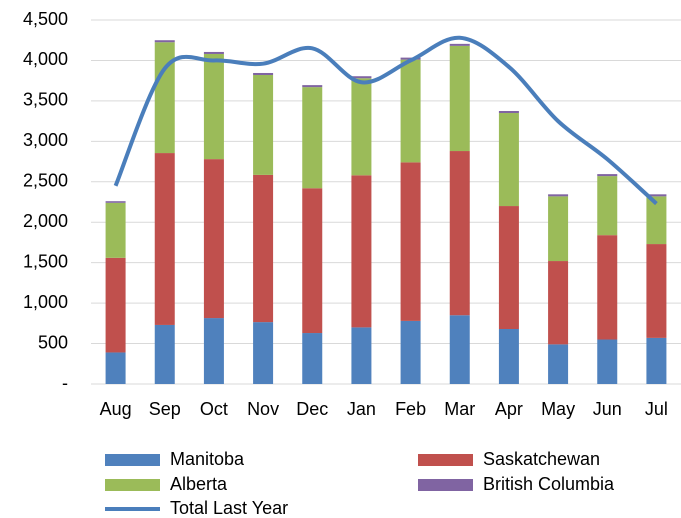  I want to click on x-tick-label: Mar, so click(459, 409).